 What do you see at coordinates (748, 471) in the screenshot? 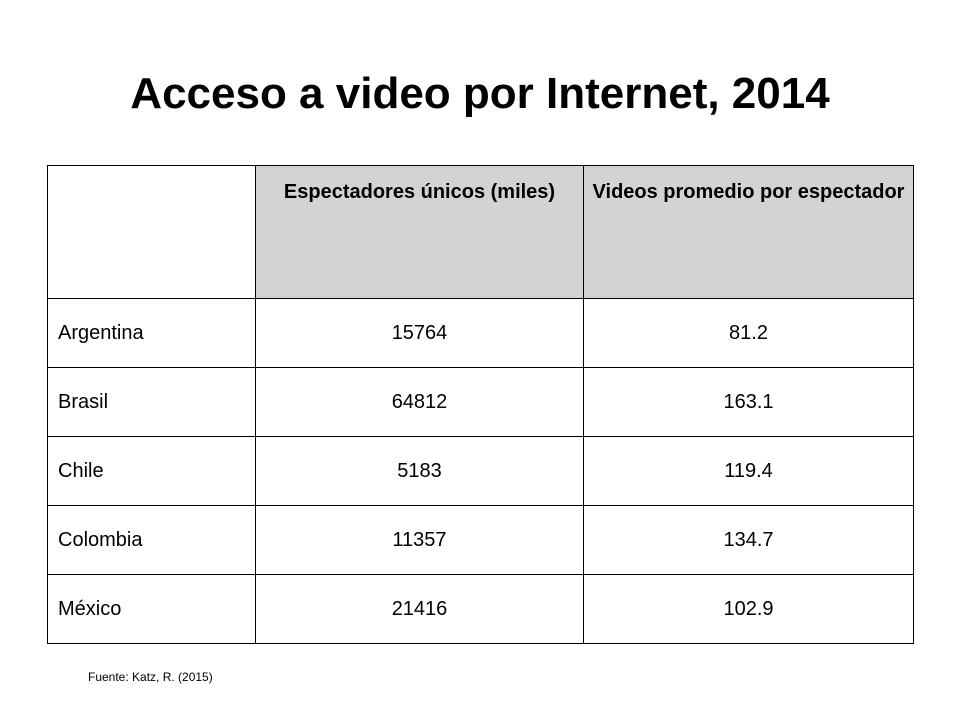
I see `avg-videos-cell: 119.4` at bounding box center [748, 471].